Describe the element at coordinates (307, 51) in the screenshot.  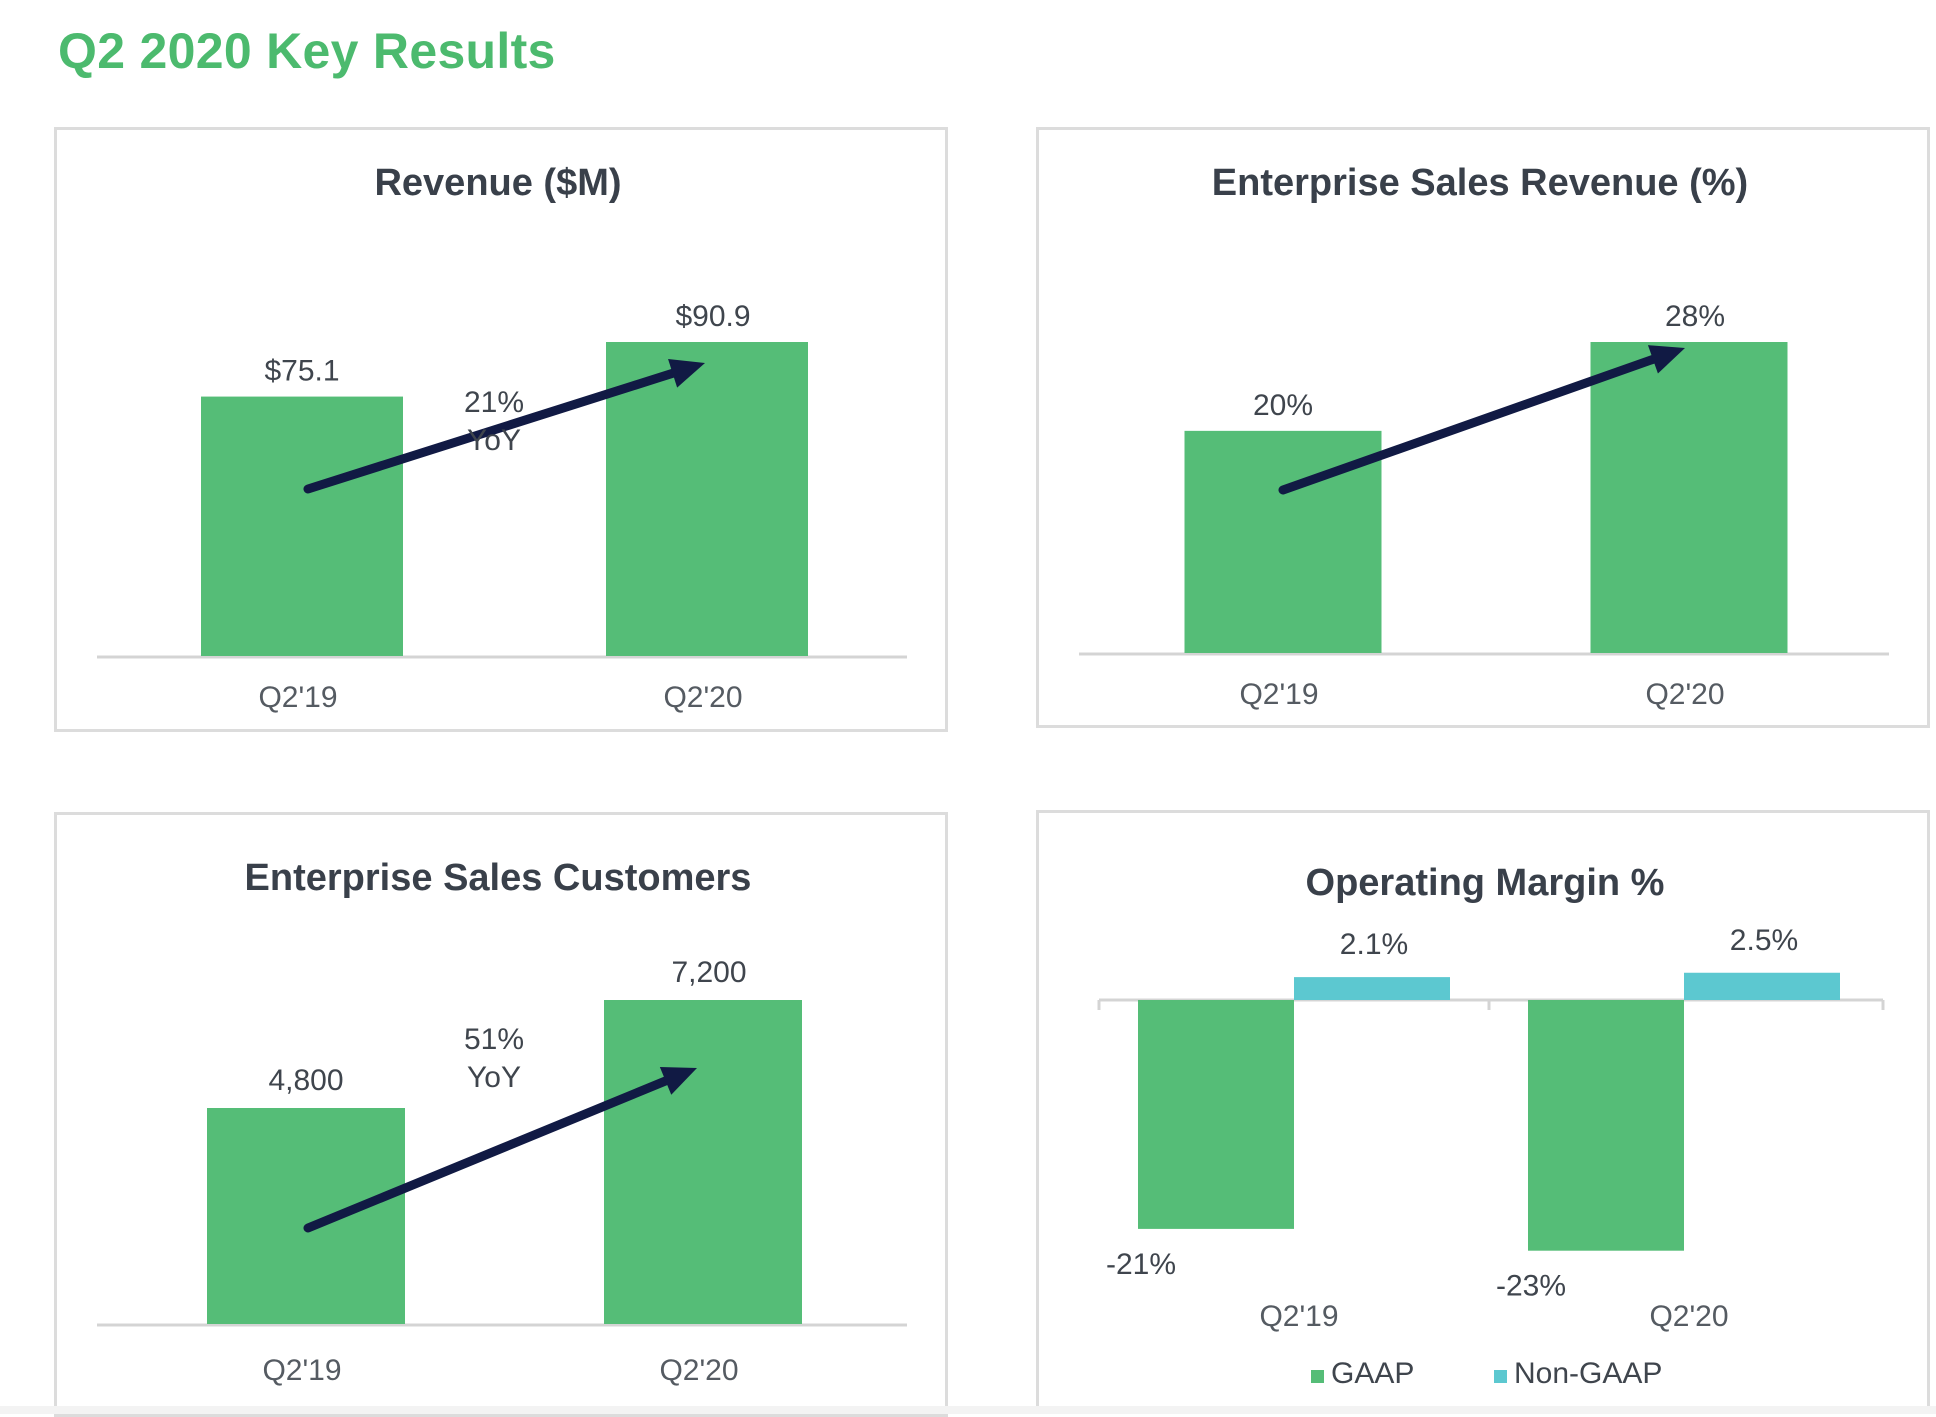
I see `page-title: Q2 2020 Key Results` at that location.